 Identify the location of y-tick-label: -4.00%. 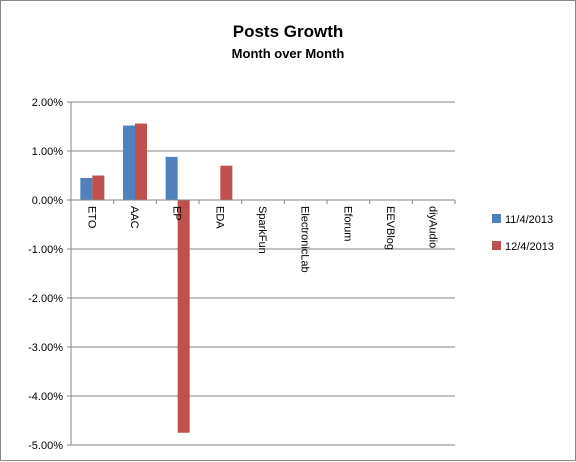
(45, 397).